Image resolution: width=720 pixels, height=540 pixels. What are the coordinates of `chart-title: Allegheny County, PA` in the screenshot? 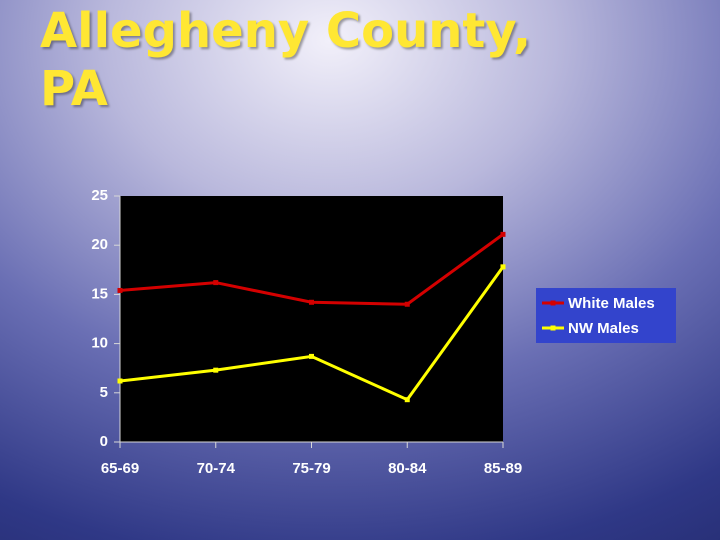 It's located at (286, 60).